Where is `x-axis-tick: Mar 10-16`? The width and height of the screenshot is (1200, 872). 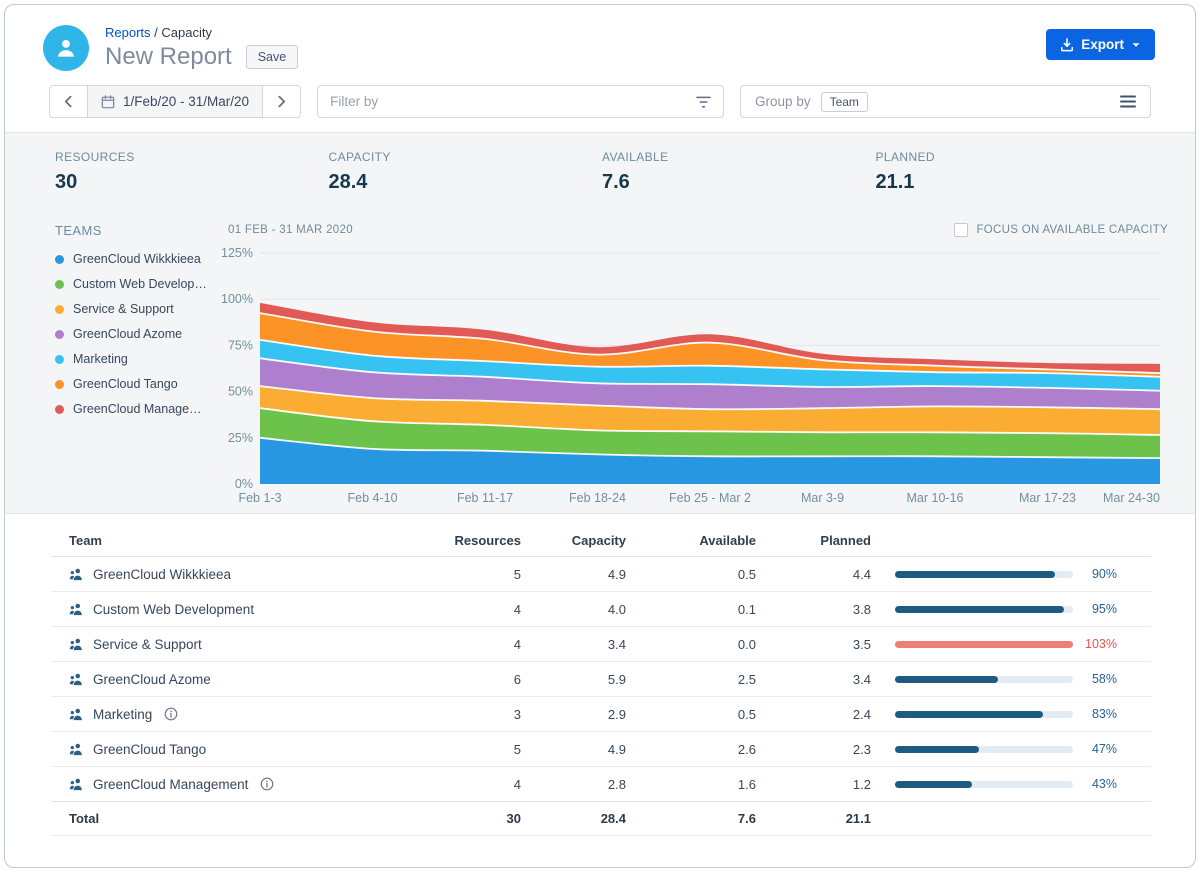 x-axis-tick: Mar 10-16 is located at coordinates (935, 498).